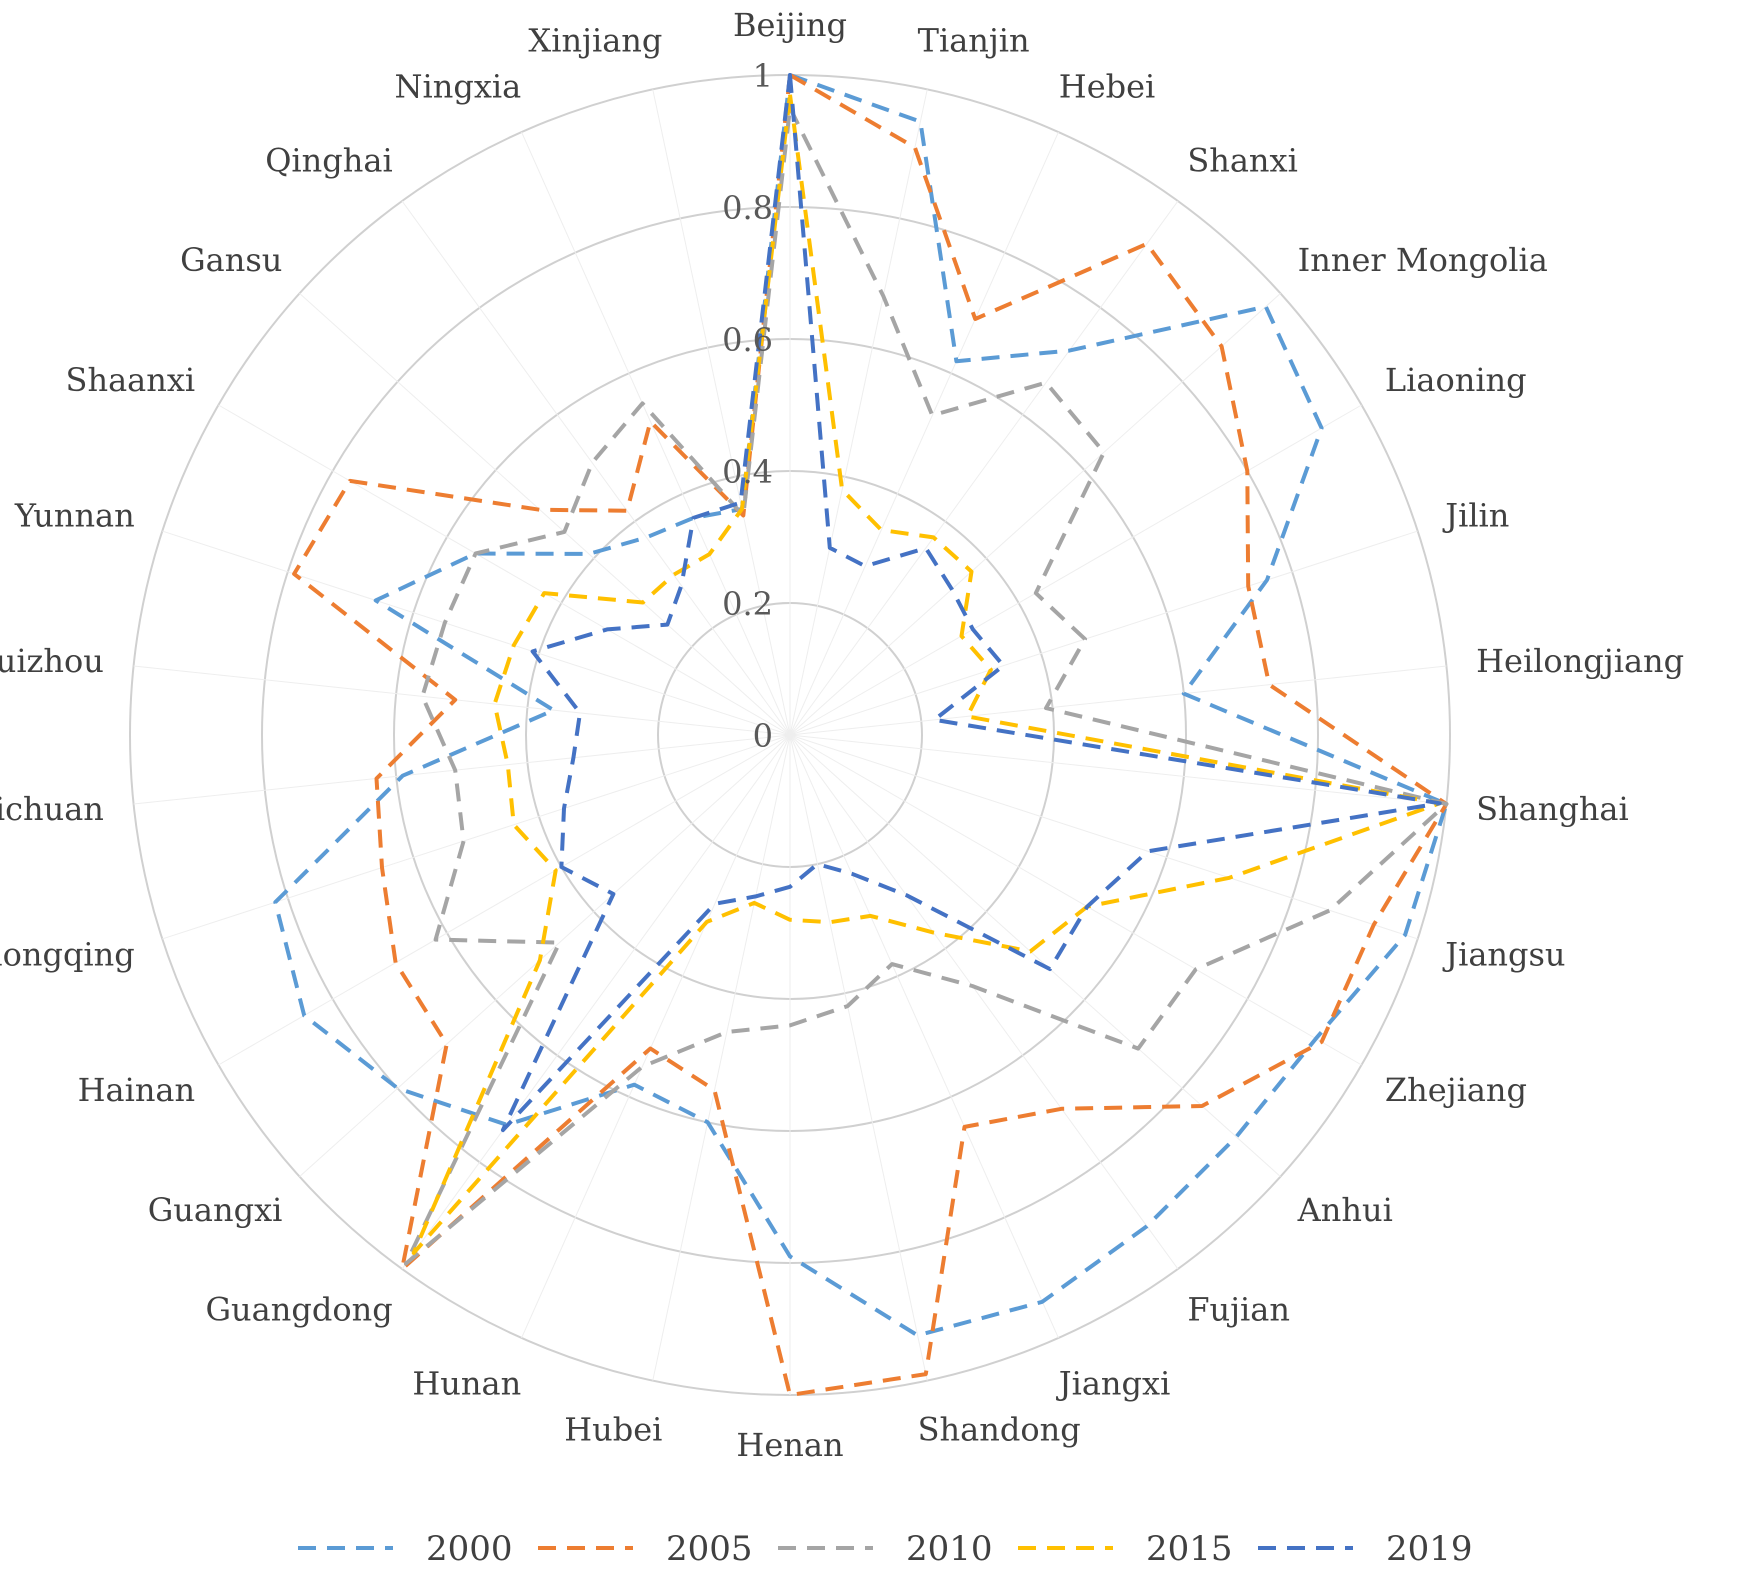 Image resolution: width=1746 pixels, height=1586 pixels. I want to click on category-label-zhejiang: Zhejiang, so click(1456, 1090).